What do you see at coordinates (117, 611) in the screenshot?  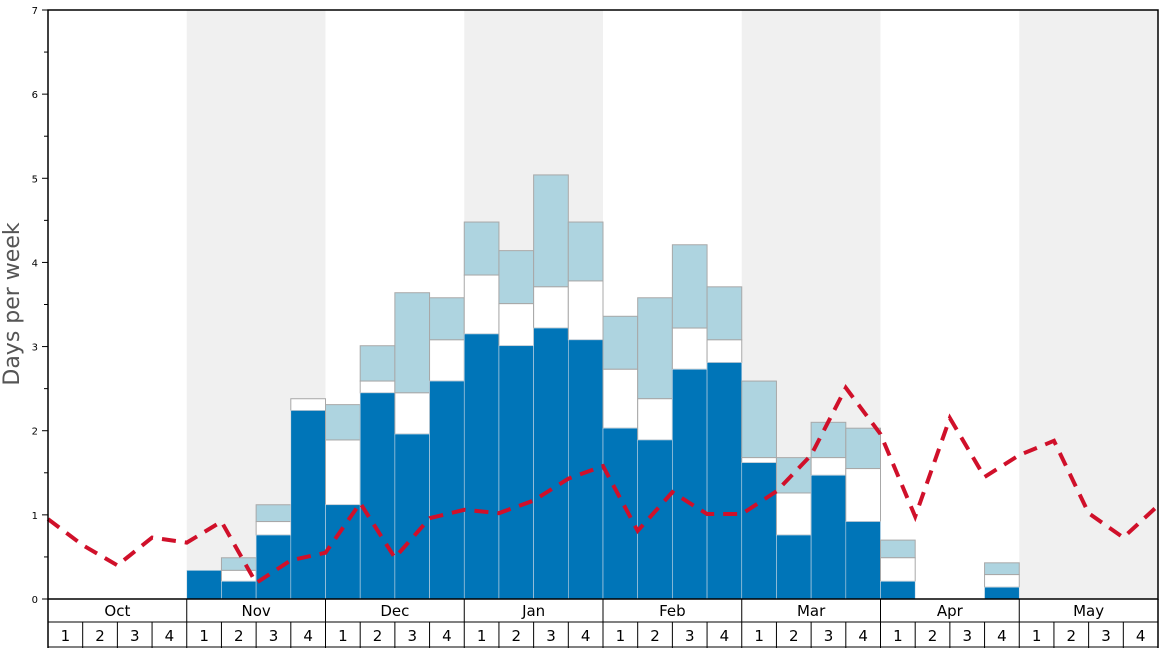 I see `month-label: Oct` at bounding box center [117, 611].